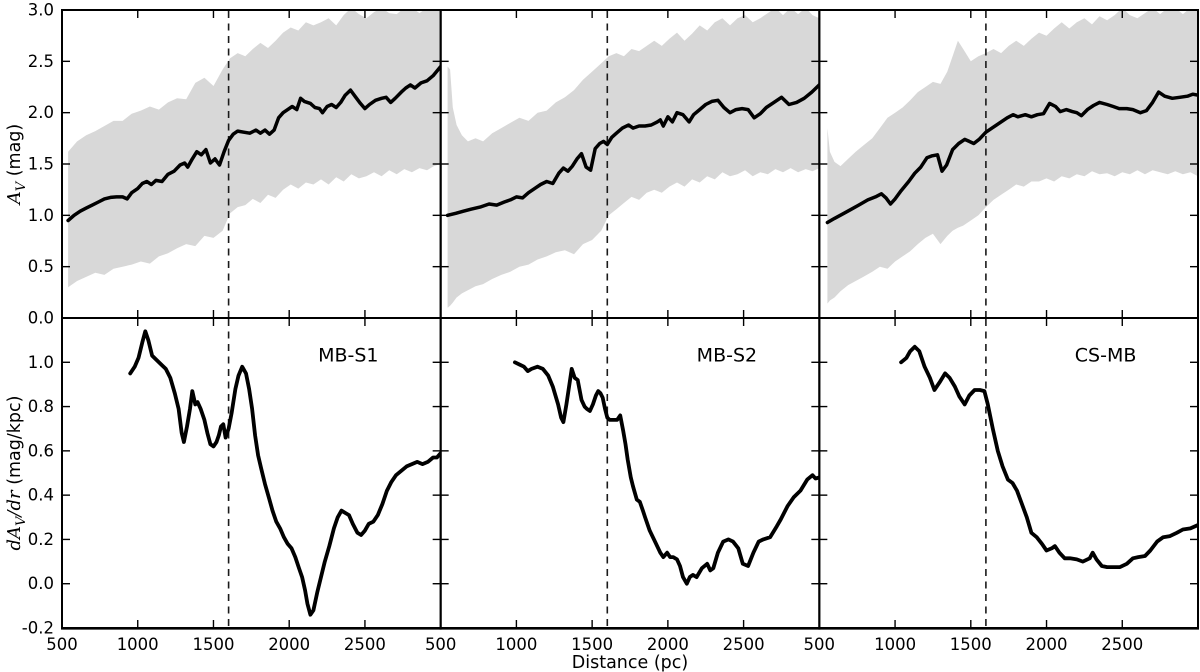 This screenshot has width=1200, height=672. I want to click on x-axis-title: Distance (pc), so click(630, 662).